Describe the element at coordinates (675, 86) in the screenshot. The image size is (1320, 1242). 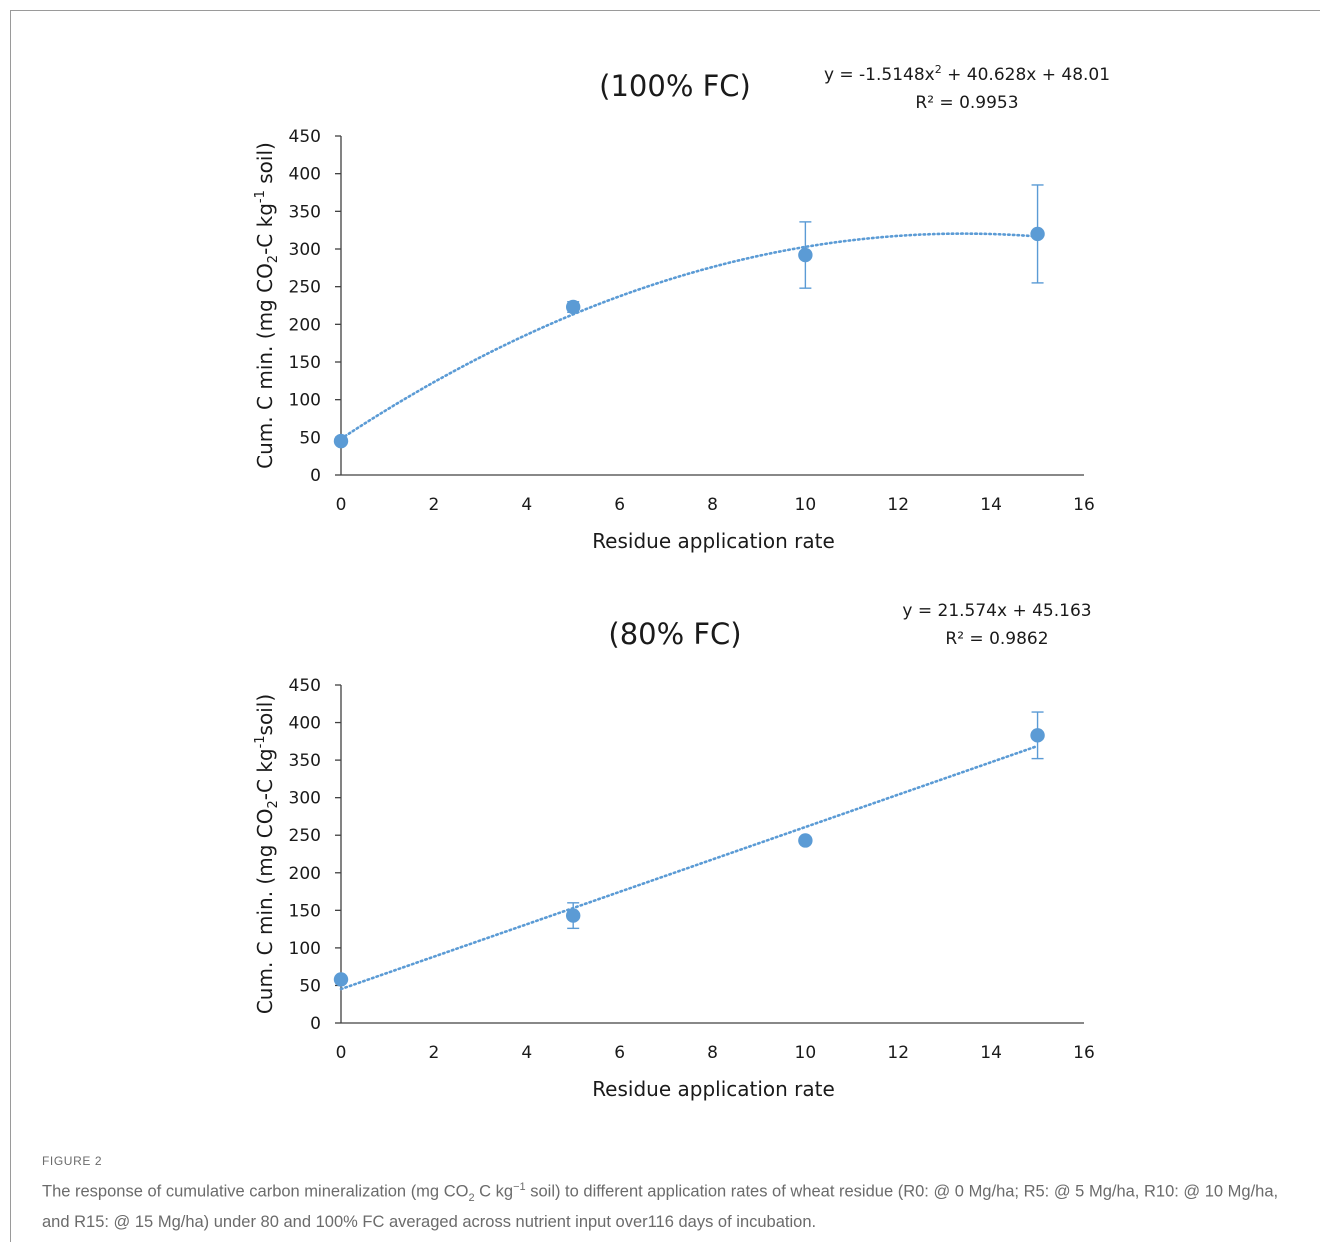
I see `panel-title: (100% FC)` at that location.